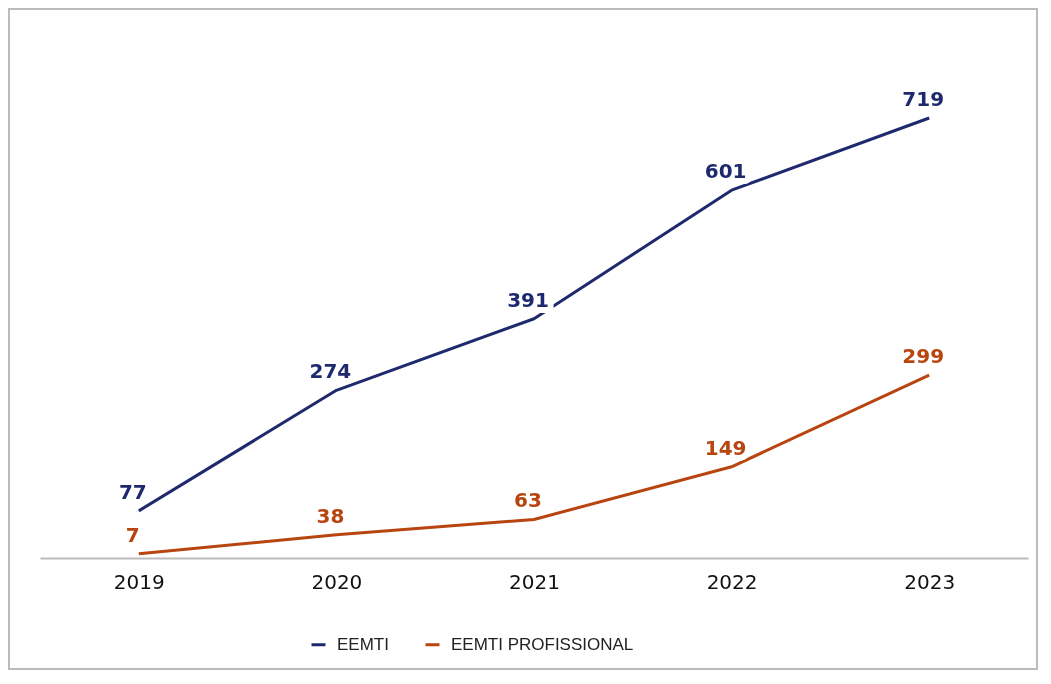 This screenshot has height=684, width=1051. What do you see at coordinates (528, 299) in the screenshot?
I see `data-label: 391` at bounding box center [528, 299].